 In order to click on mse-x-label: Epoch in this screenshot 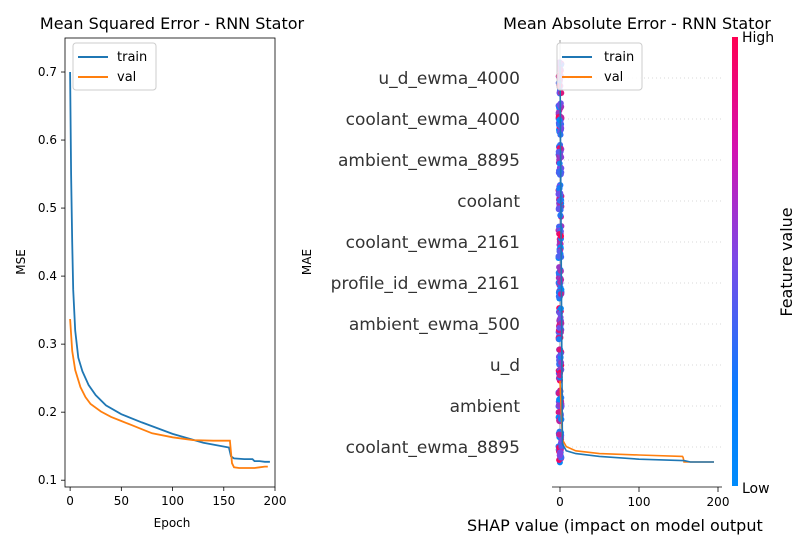, I will do `click(172, 523)`.